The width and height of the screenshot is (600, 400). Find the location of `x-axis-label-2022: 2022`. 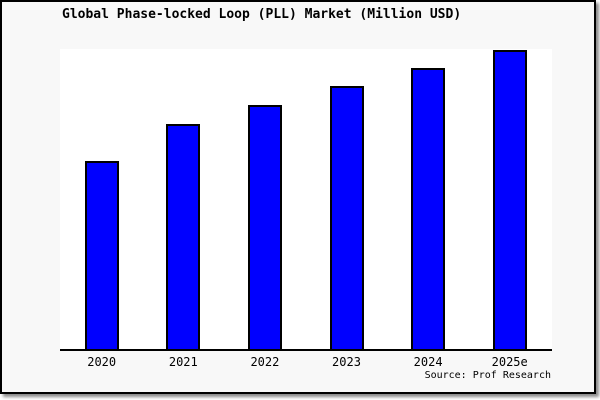

x-axis-label-2022: 2022 is located at coordinates (265, 362).